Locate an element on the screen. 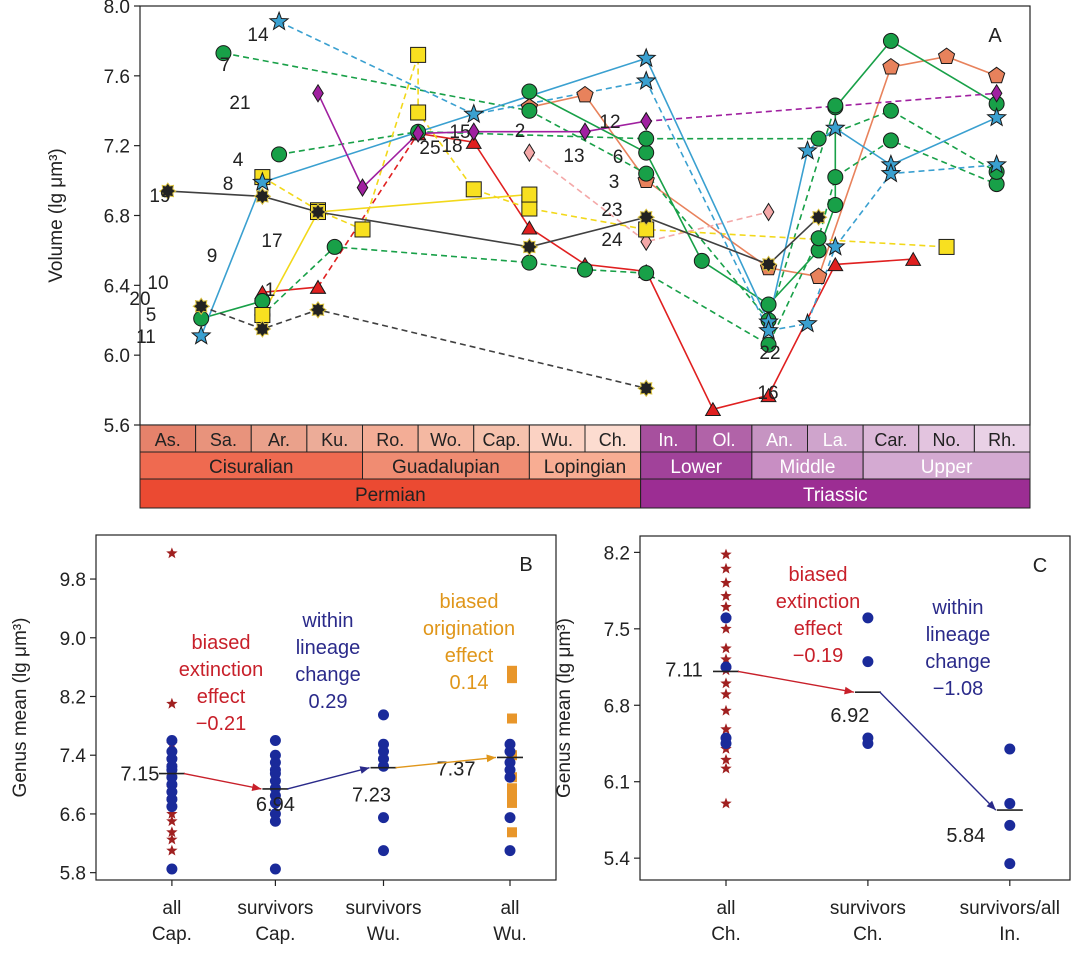 This screenshot has height=953, width=1086. mean-label: 5.84 is located at coordinates (965, 836).